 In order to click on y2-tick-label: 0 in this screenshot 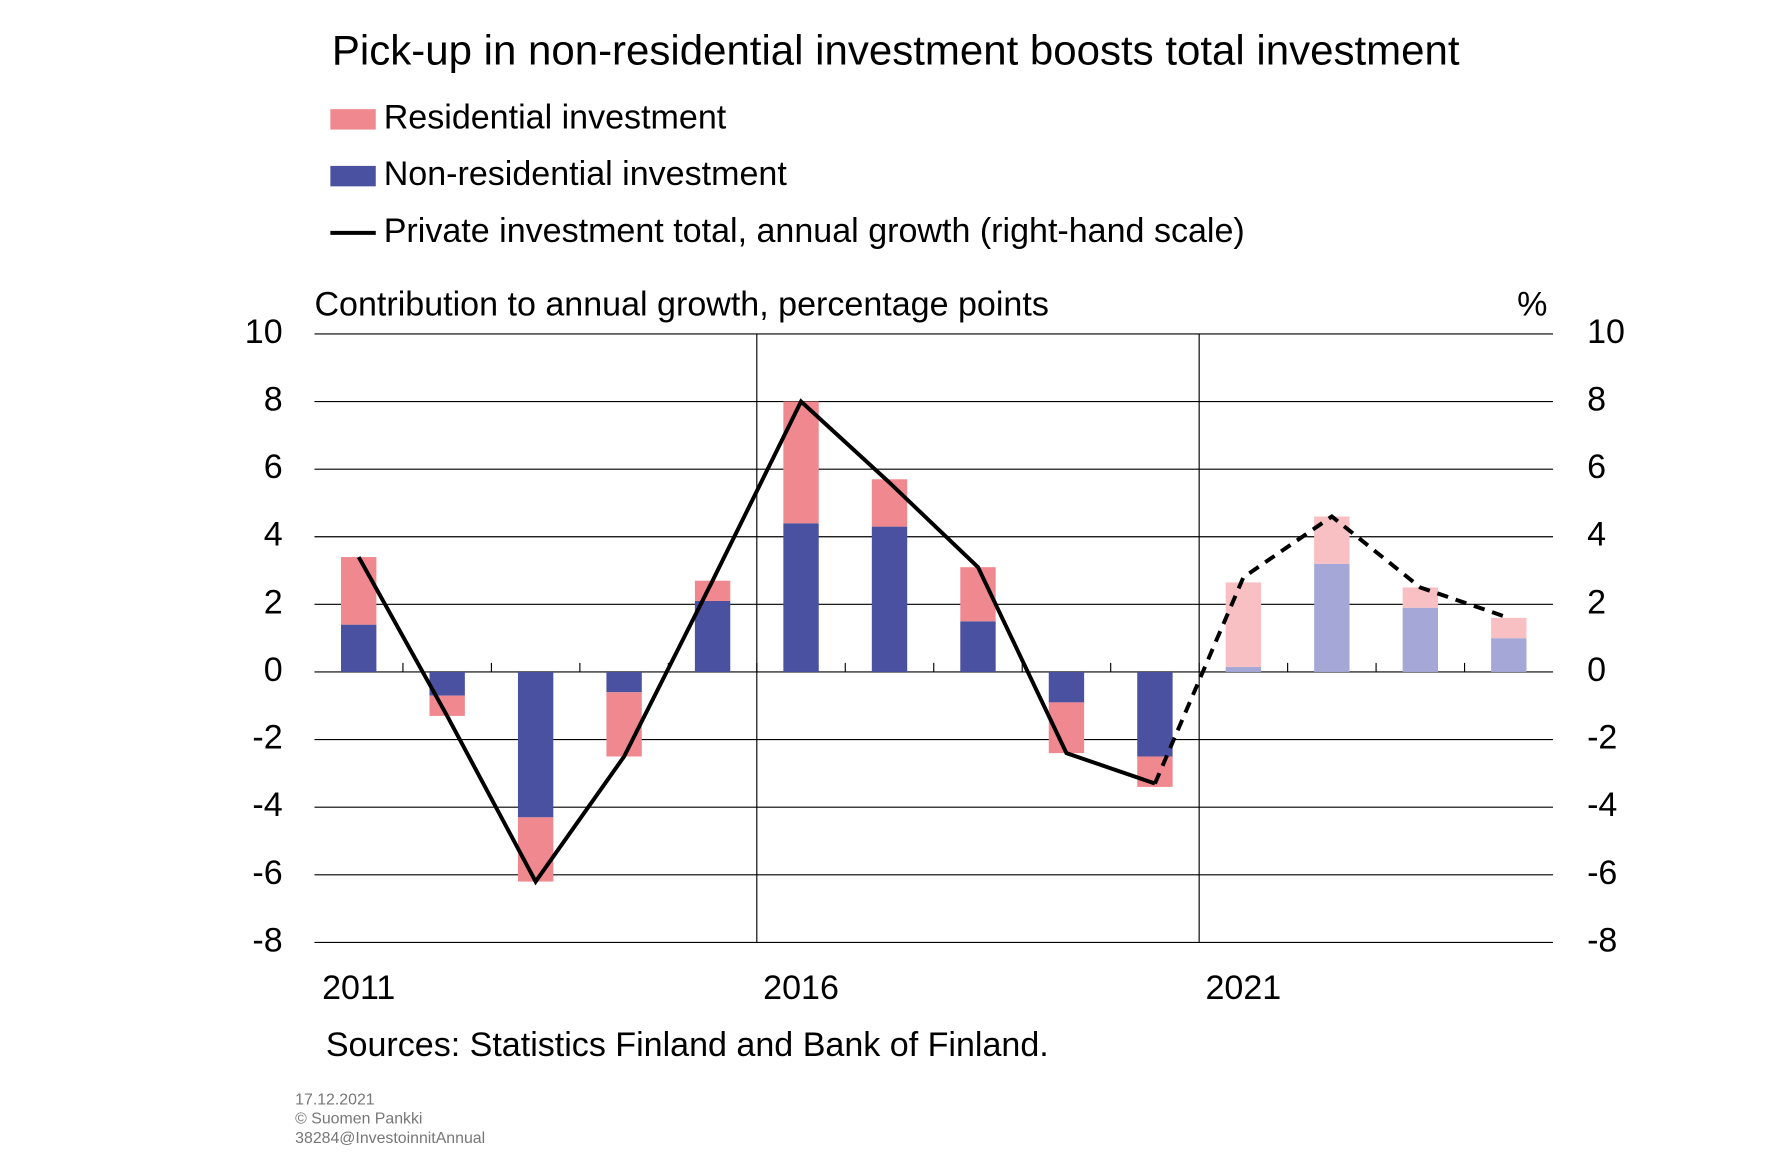, I will do `click(1596, 670)`.